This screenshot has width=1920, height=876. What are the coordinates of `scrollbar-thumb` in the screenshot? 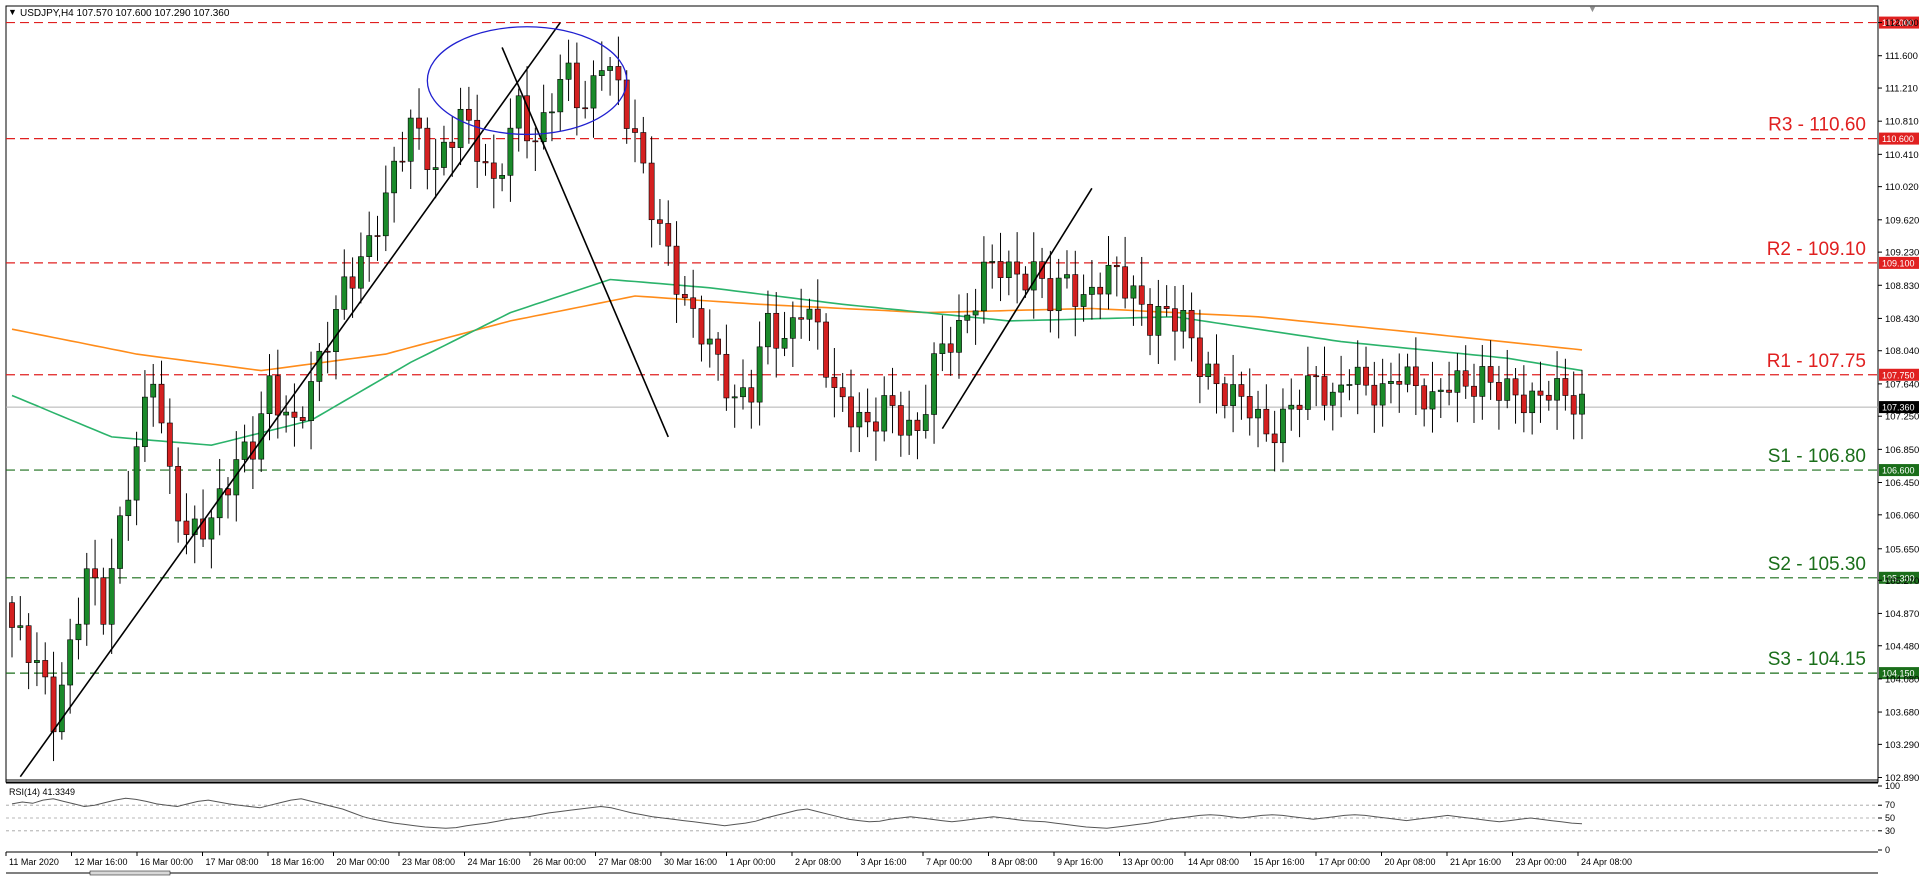 It's located at (130, 873).